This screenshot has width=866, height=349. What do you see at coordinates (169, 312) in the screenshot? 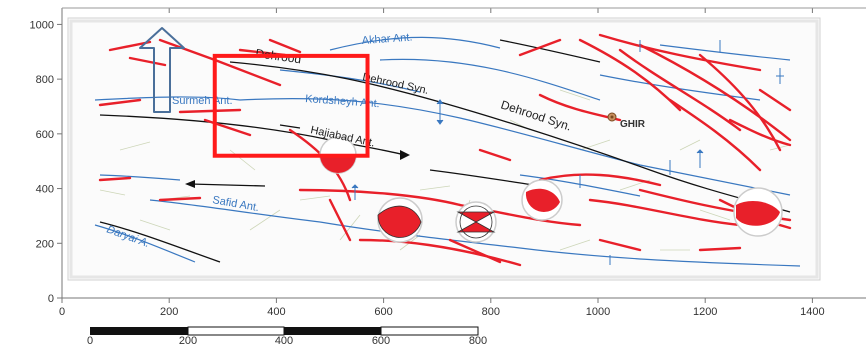
I see `x-tick-label: 200` at bounding box center [169, 312].